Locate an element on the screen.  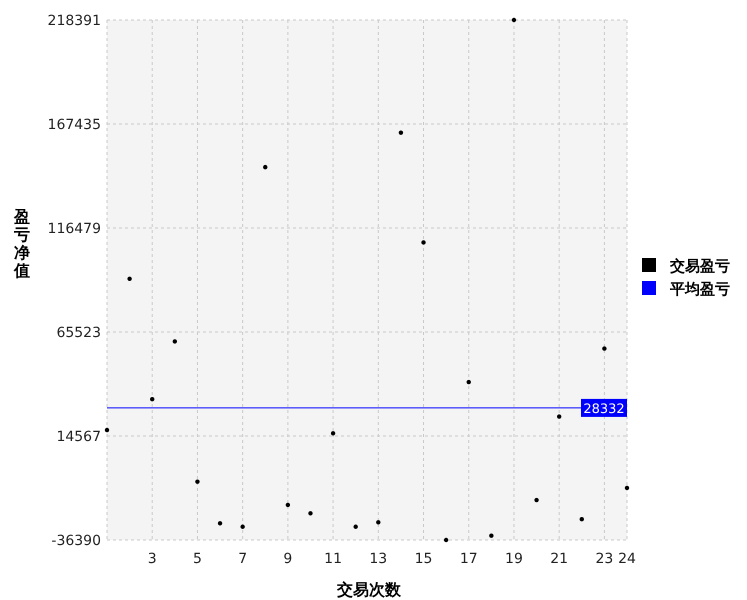
x-axis-title: 交易次数 is located at coordinates (369, 589).